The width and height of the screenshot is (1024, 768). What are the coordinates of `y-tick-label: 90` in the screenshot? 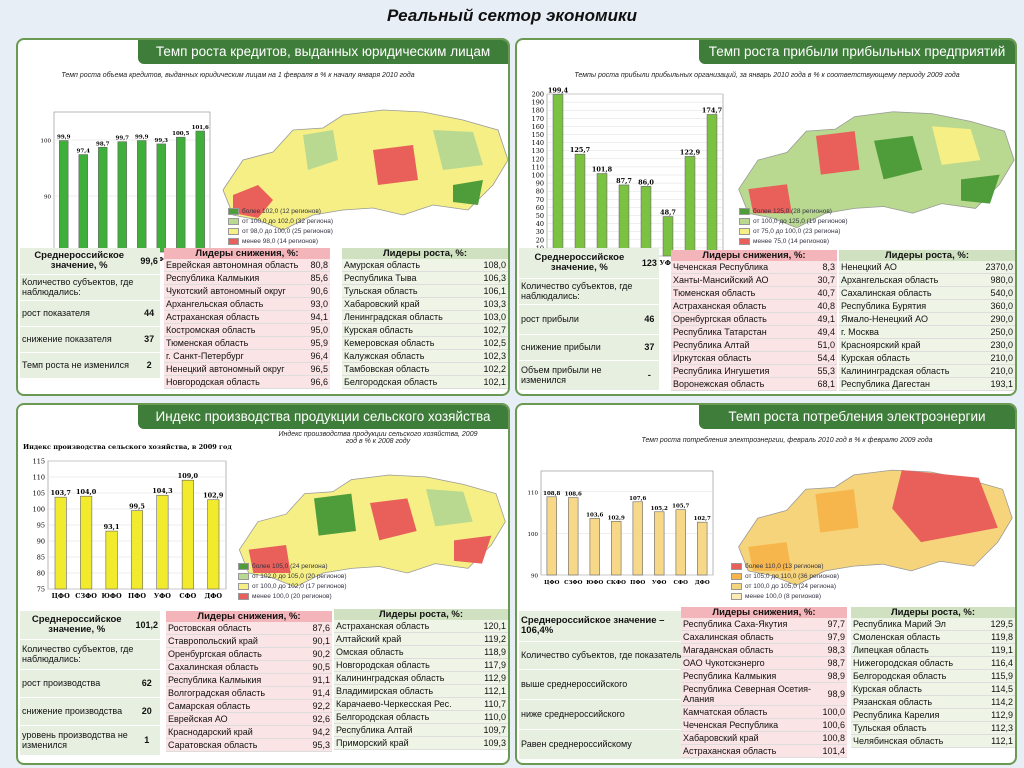 It's located at (41, 542).